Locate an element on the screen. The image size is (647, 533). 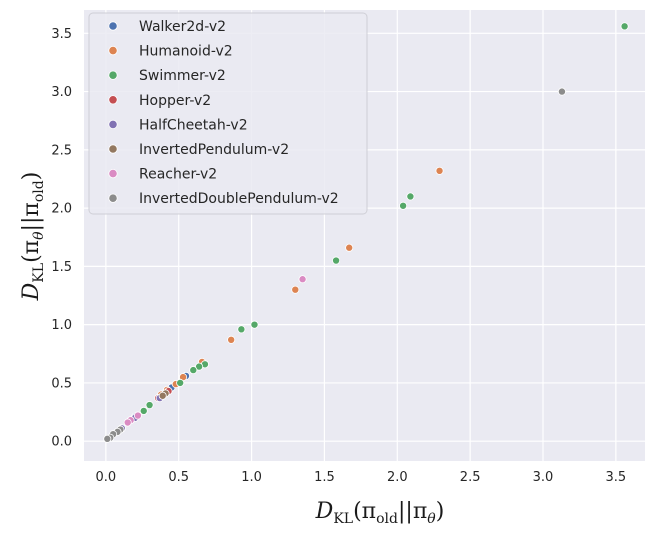
x-tick-label: 0.5 is located at coordinates (178, 477).